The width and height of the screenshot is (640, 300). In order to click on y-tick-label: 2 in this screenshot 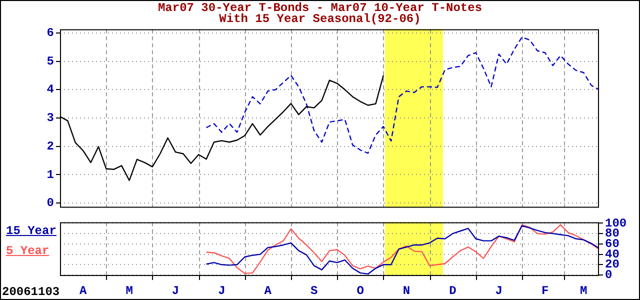, I will do `click(50, 146)`.